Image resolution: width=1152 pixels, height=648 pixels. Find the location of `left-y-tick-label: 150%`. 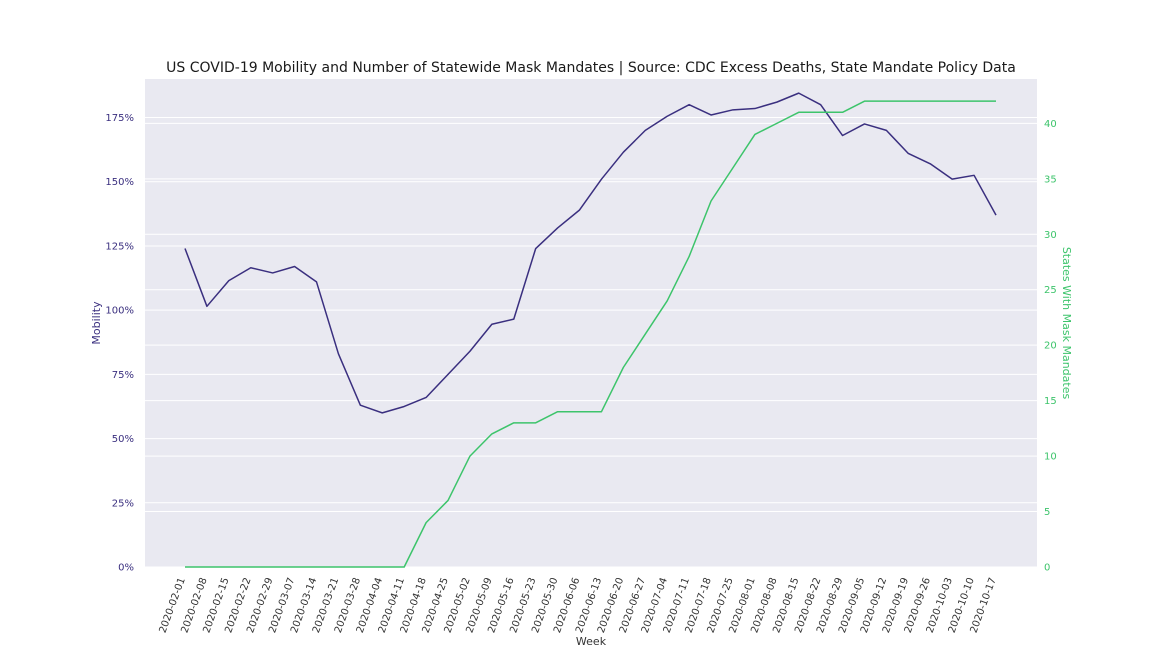

left-y-tick-label: 150% is located at coordinates (119, 182).